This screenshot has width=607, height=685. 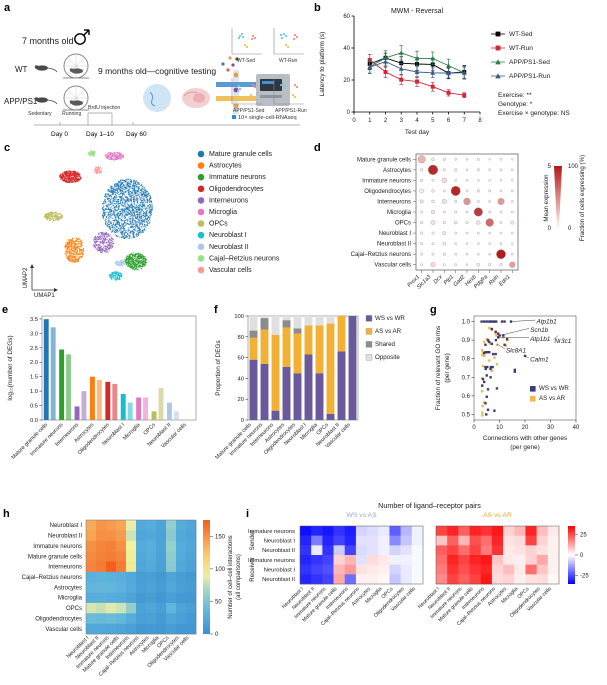 What do you see at coordinates (540, 339) in the screenshot?
I see `annotation-2: Atp1b1` at bounding box center [540, 339].